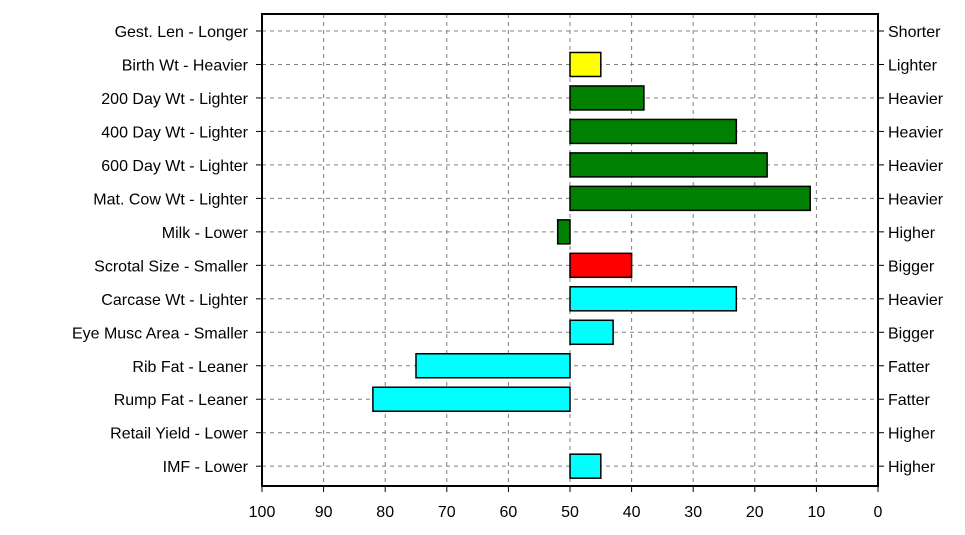 This screenshot has height=535, width=965. What do you see at coordinates (447, 512) in the screenshot?
I see `x-tick-label: 70` at bounding box center [447, 512].